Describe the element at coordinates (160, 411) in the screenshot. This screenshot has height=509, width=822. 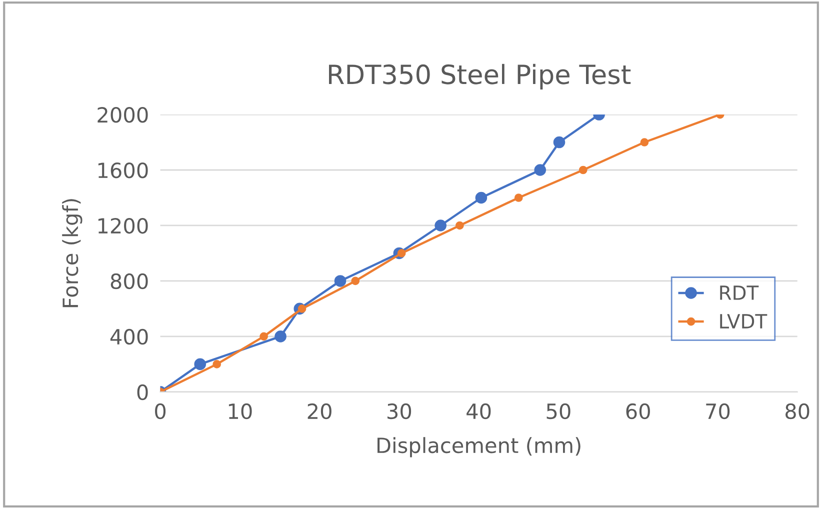
I see `x-tick-label: 0` at that location.